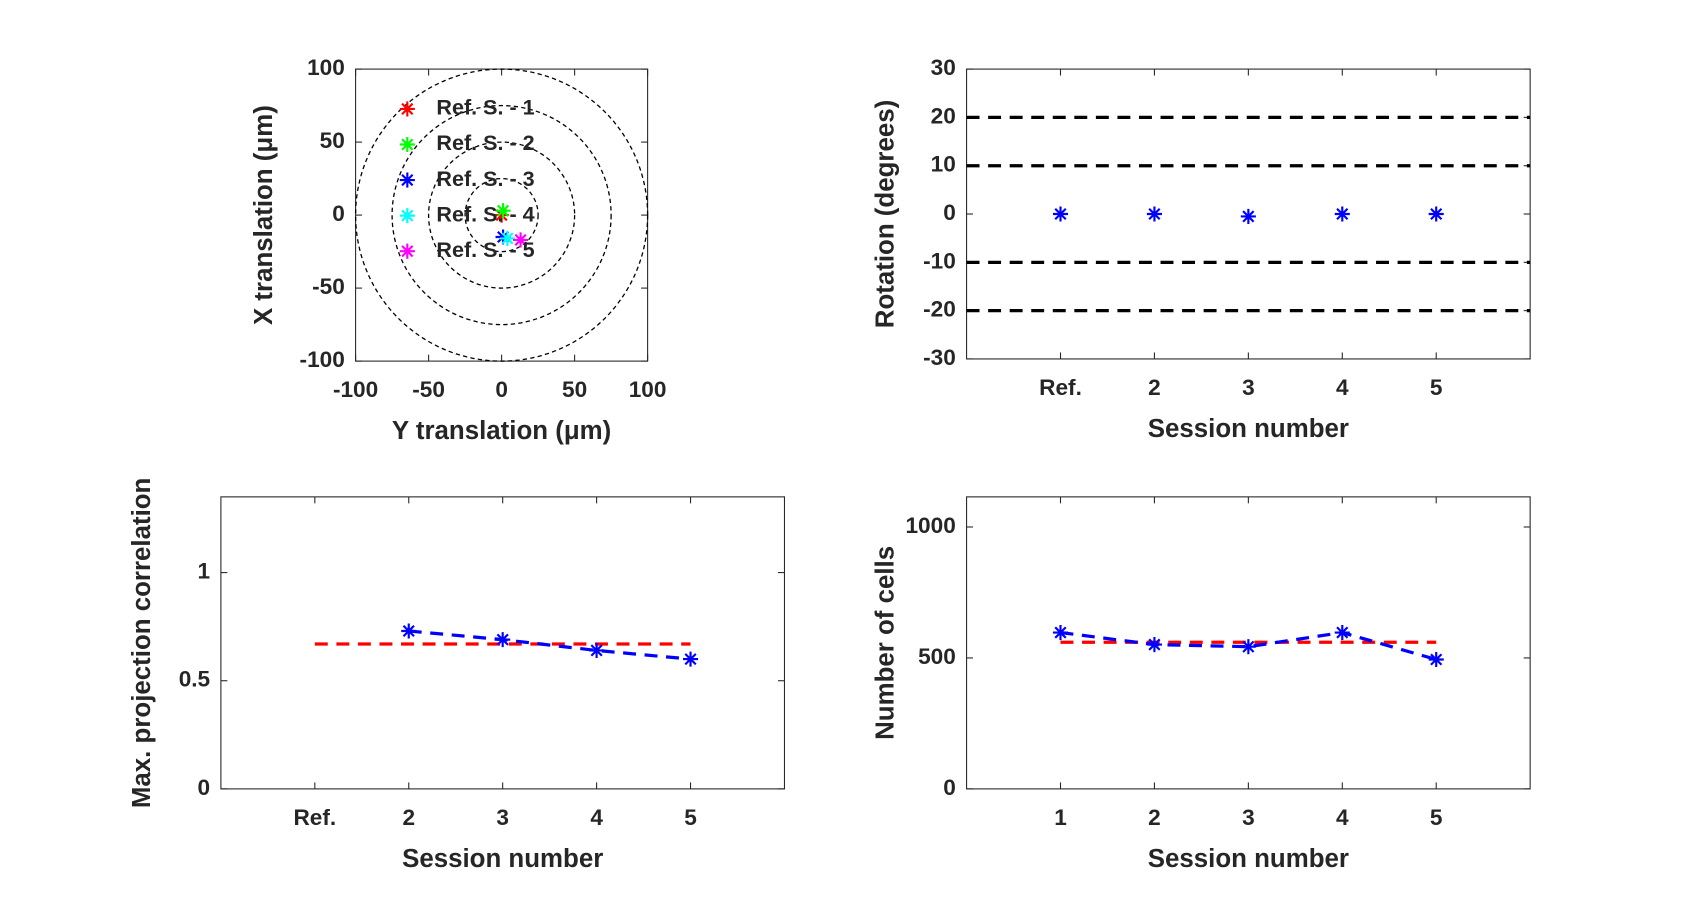 The height and width of the screenshot is (900, 1681). Describe the element at coordinates (428, 389) in the screenshot. I see `x-tick-label: -50` at that location.